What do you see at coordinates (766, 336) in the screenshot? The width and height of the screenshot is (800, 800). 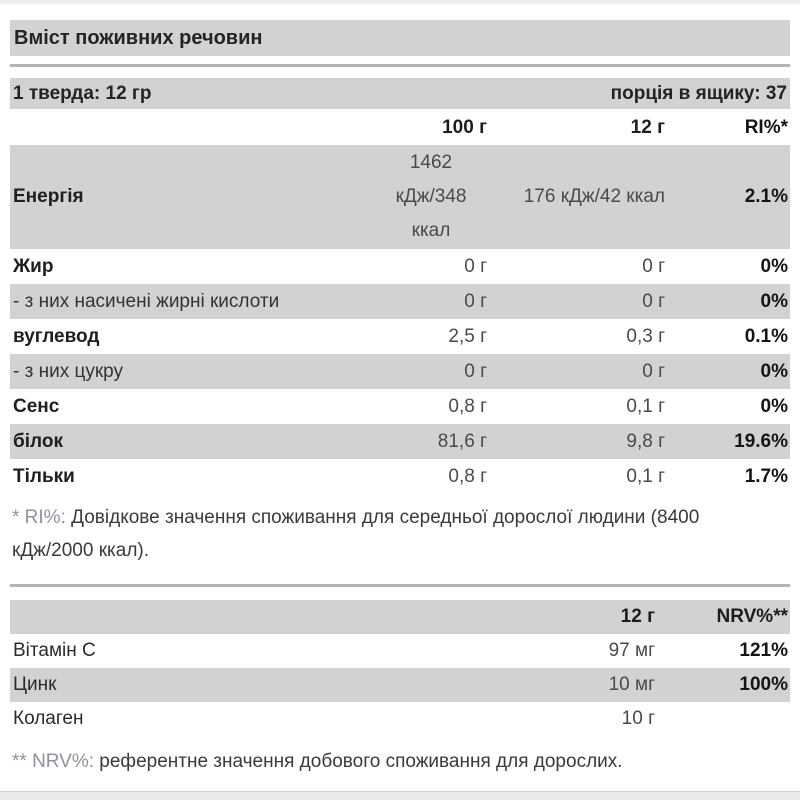 I see `nutrient-ri-percent: 0.1%` at bounding box center [766, 336].